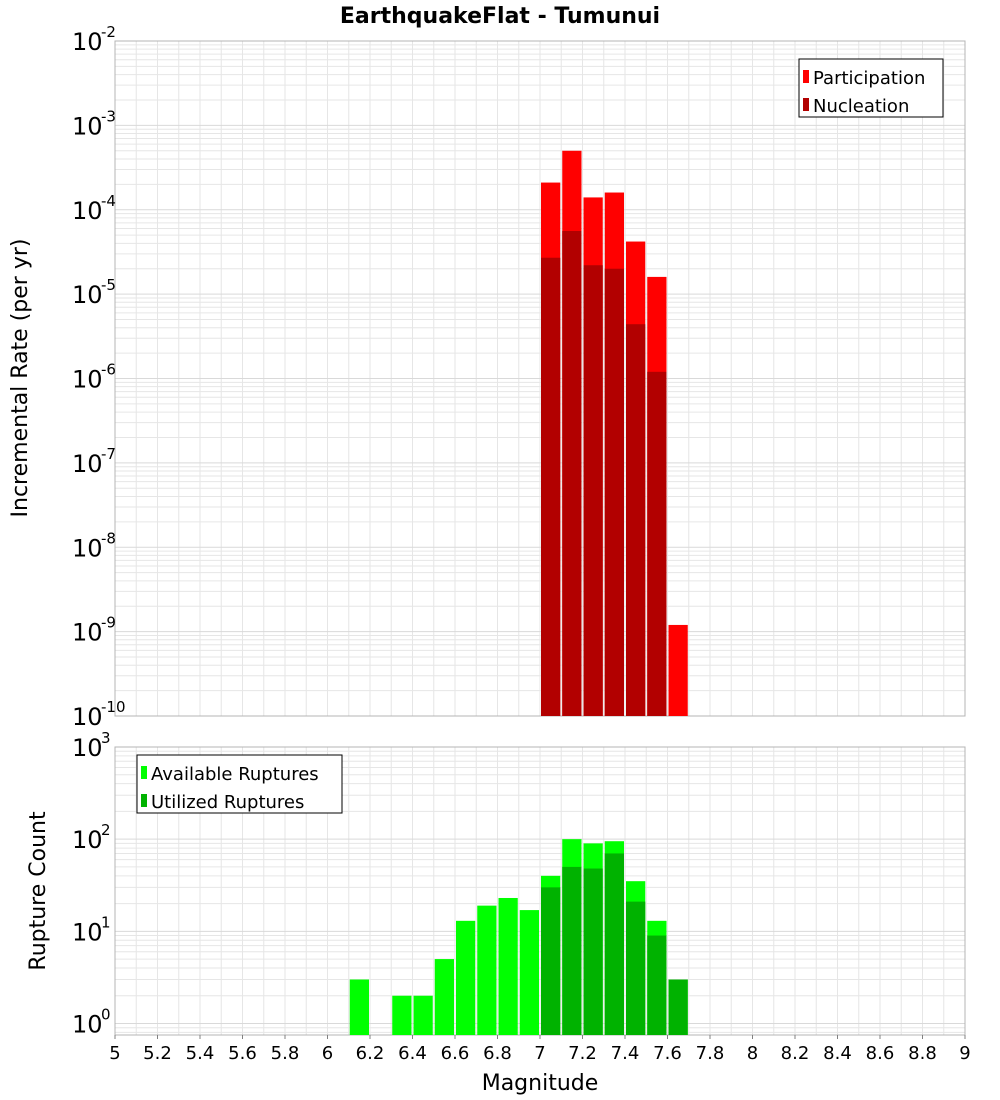 The image size is (1000, 1100). What do you see at coordinates (752, 1053) in the screenshot?
I see `x-tick-label: 8` at bounding box center [752, 1053].